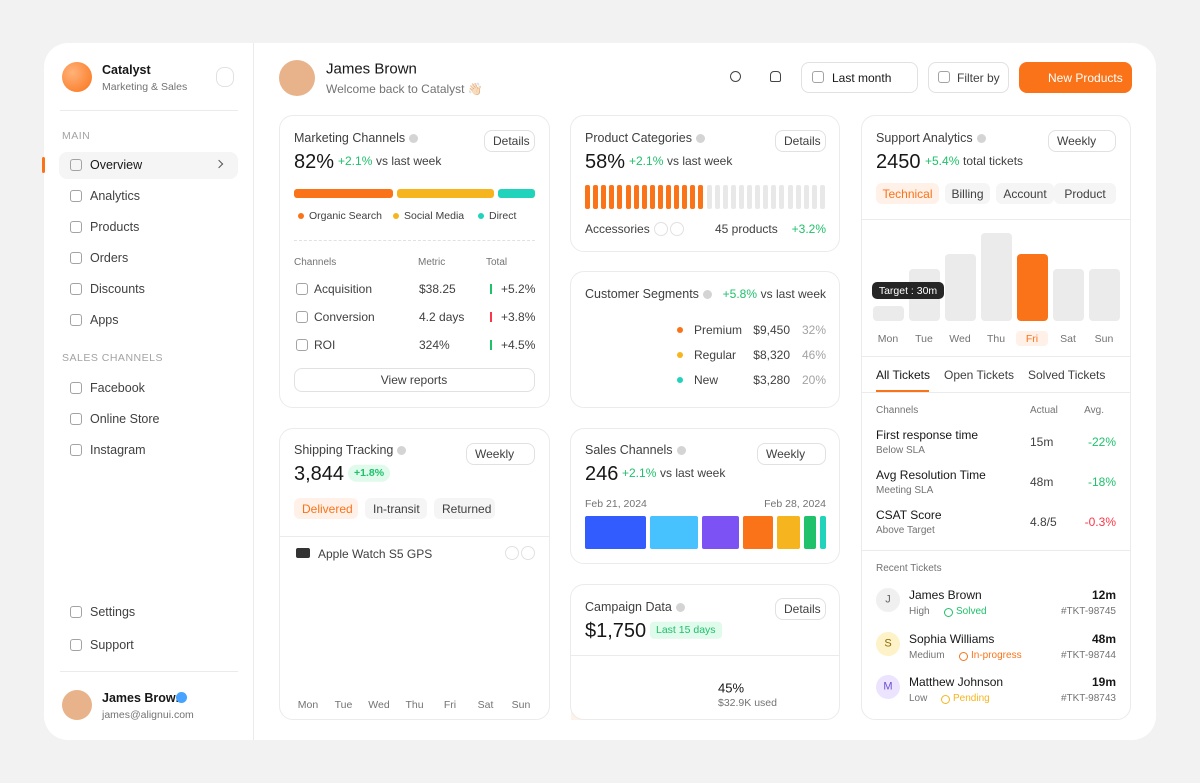 This screenshot has width=1200, height=783. Describe the element at coordinates (442, 317) in the screenshot. I see `metric: 4.2 days` at that location.